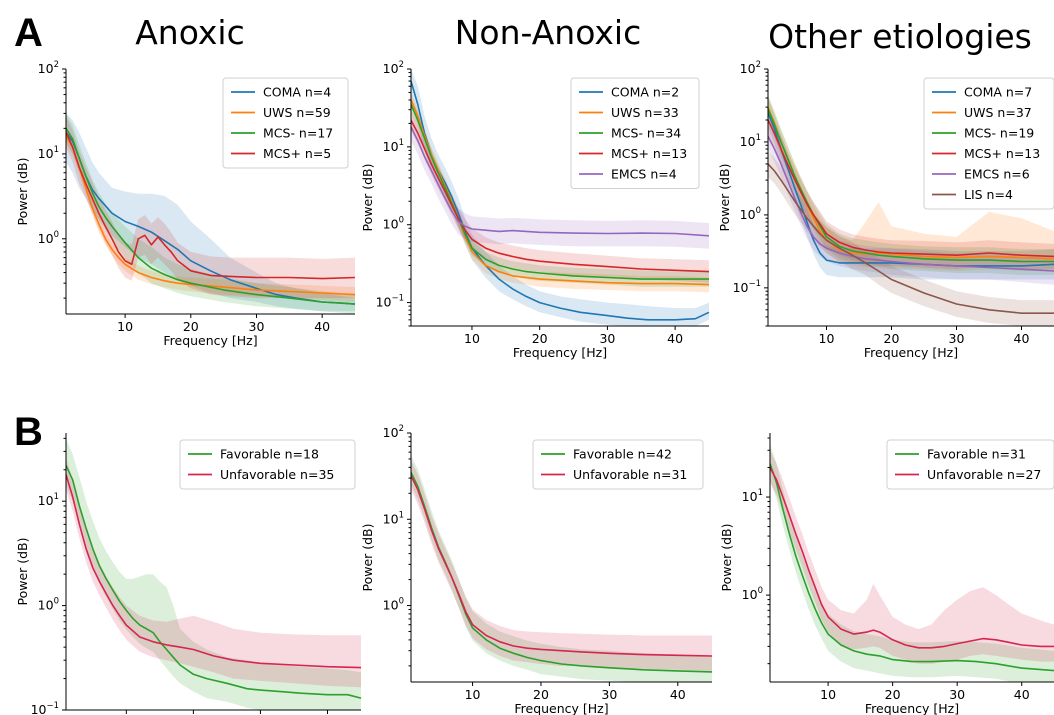 This screenshot has height=715, width=1054. I want to click on plot-area, so click(561, 570).